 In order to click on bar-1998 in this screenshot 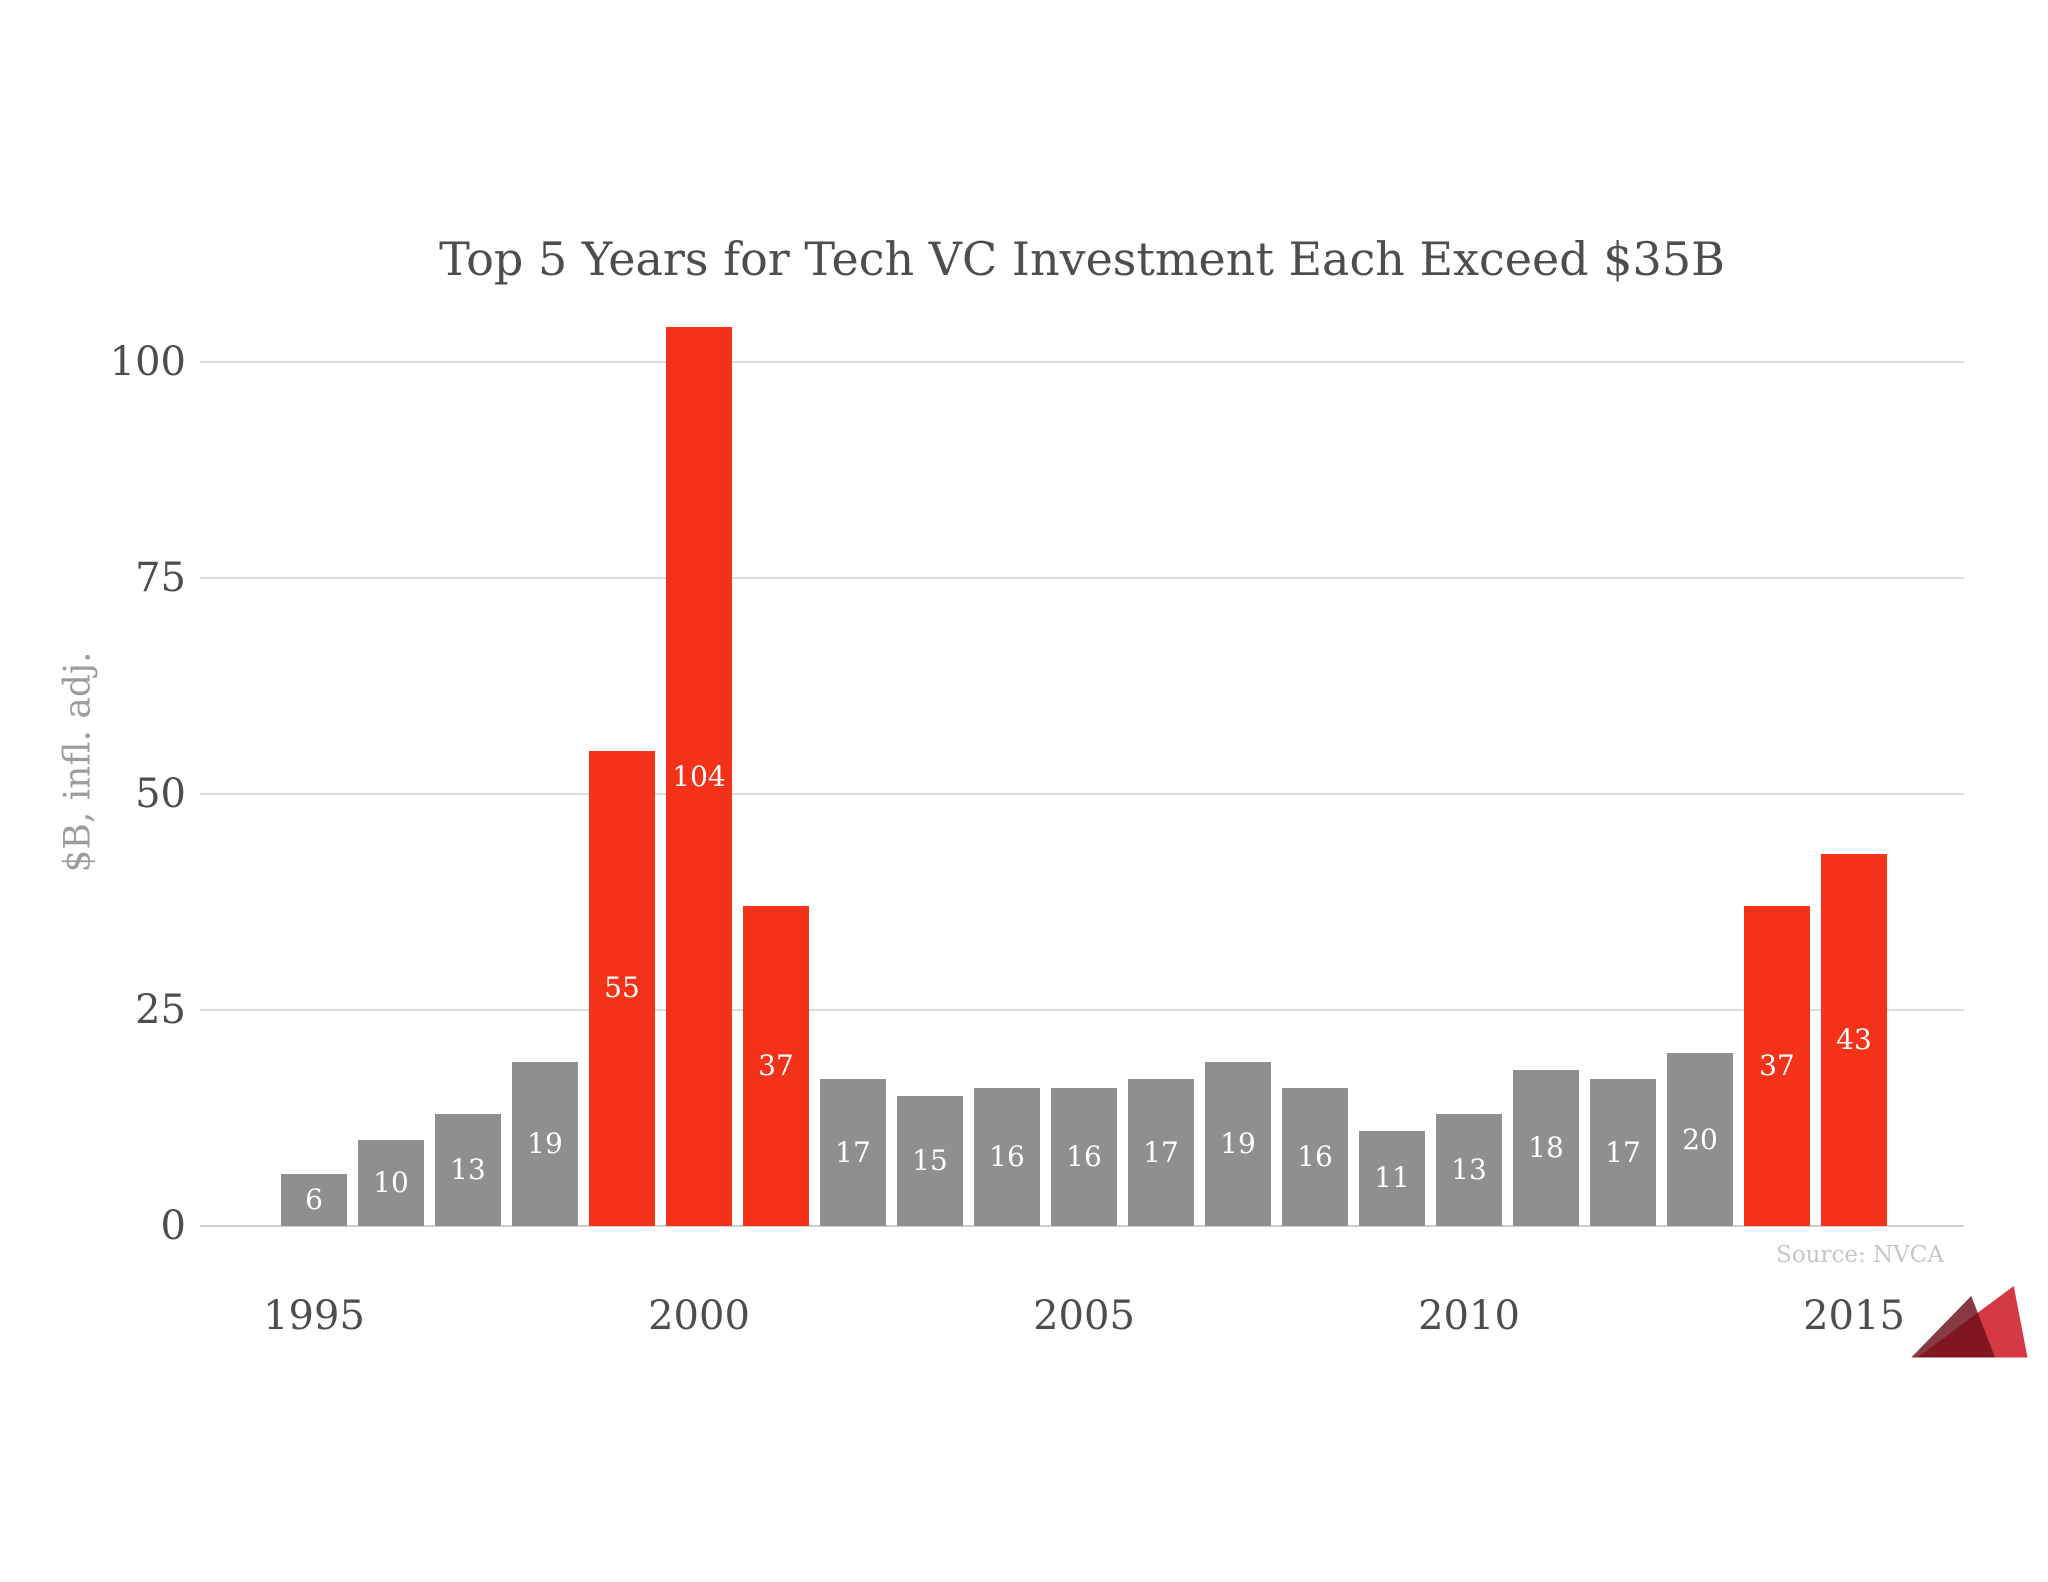, I will do `click(545, 1143)`.